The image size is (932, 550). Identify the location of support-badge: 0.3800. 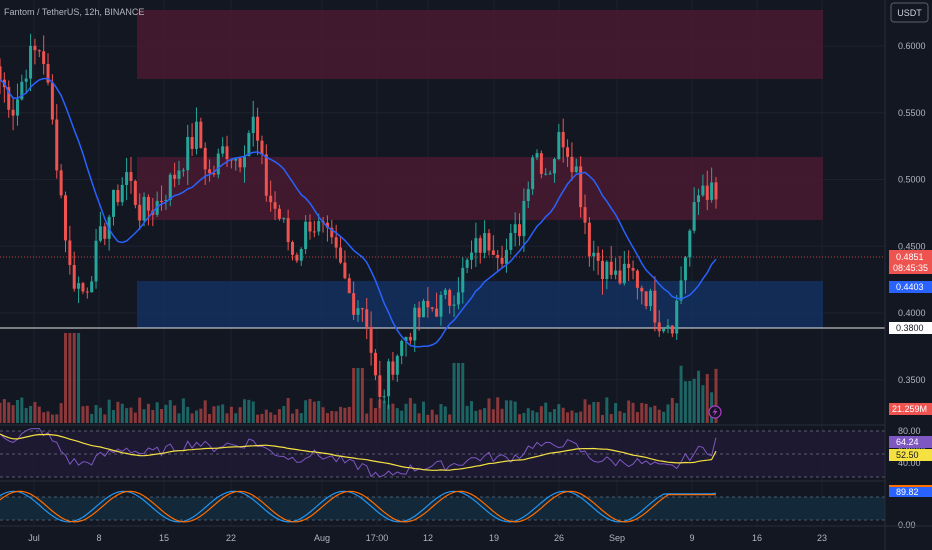
(910, 328).